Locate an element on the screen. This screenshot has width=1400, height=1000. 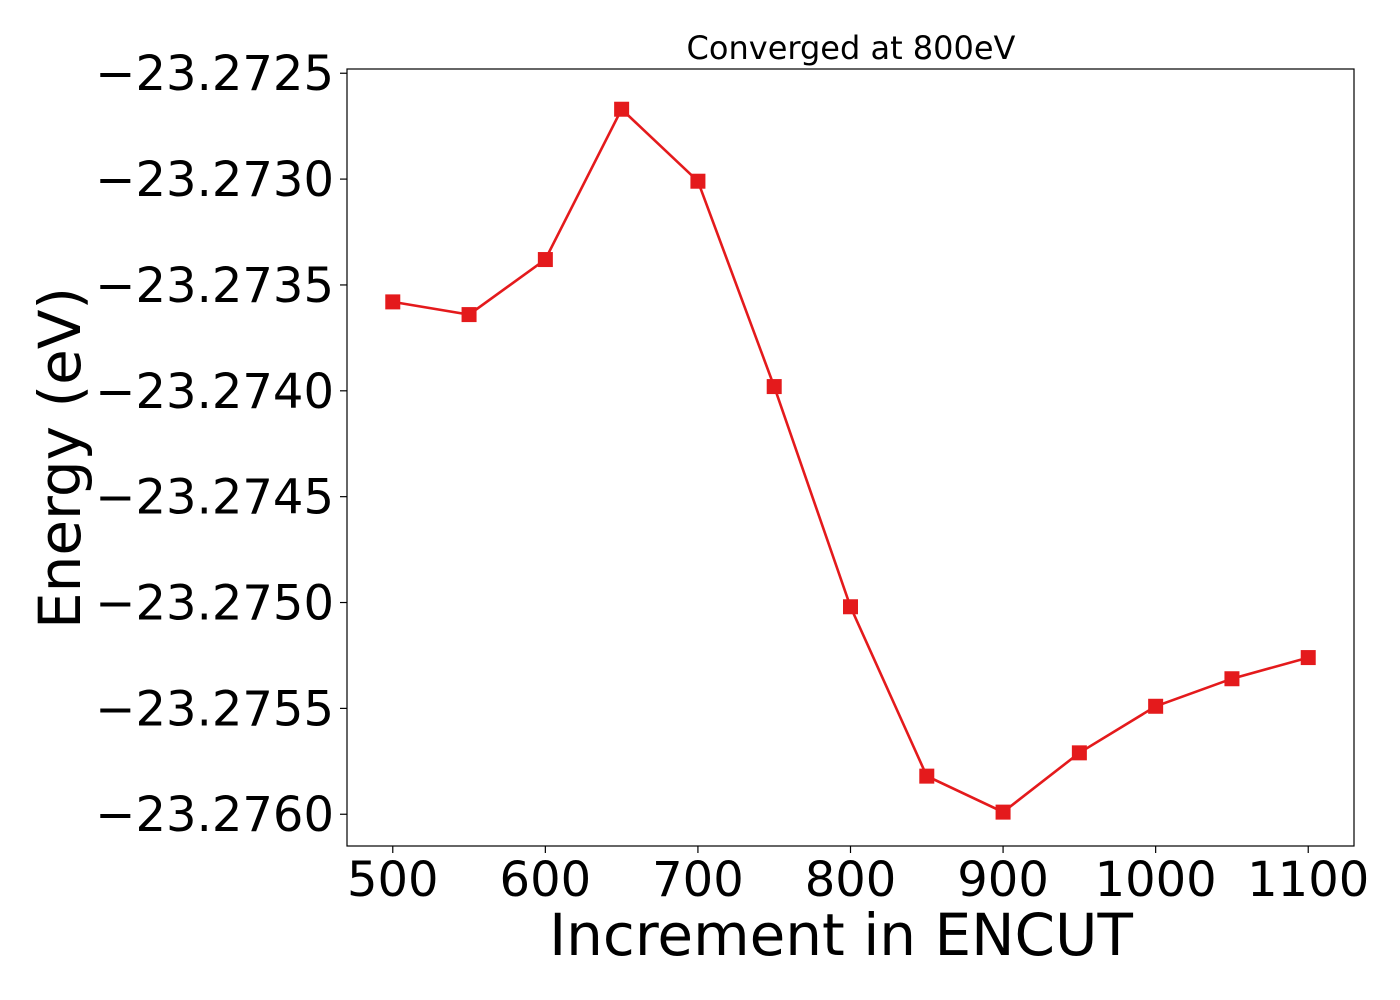
y-tick-label: −23.2730 is located at coordinates (214, 180).